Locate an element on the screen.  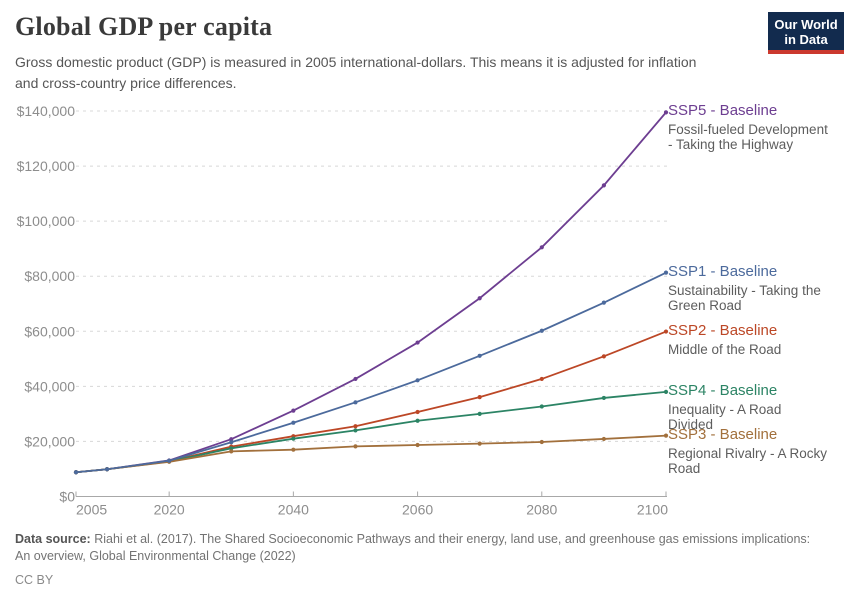
data-point-ssp5-2070 is located at coordinates (479, 298).